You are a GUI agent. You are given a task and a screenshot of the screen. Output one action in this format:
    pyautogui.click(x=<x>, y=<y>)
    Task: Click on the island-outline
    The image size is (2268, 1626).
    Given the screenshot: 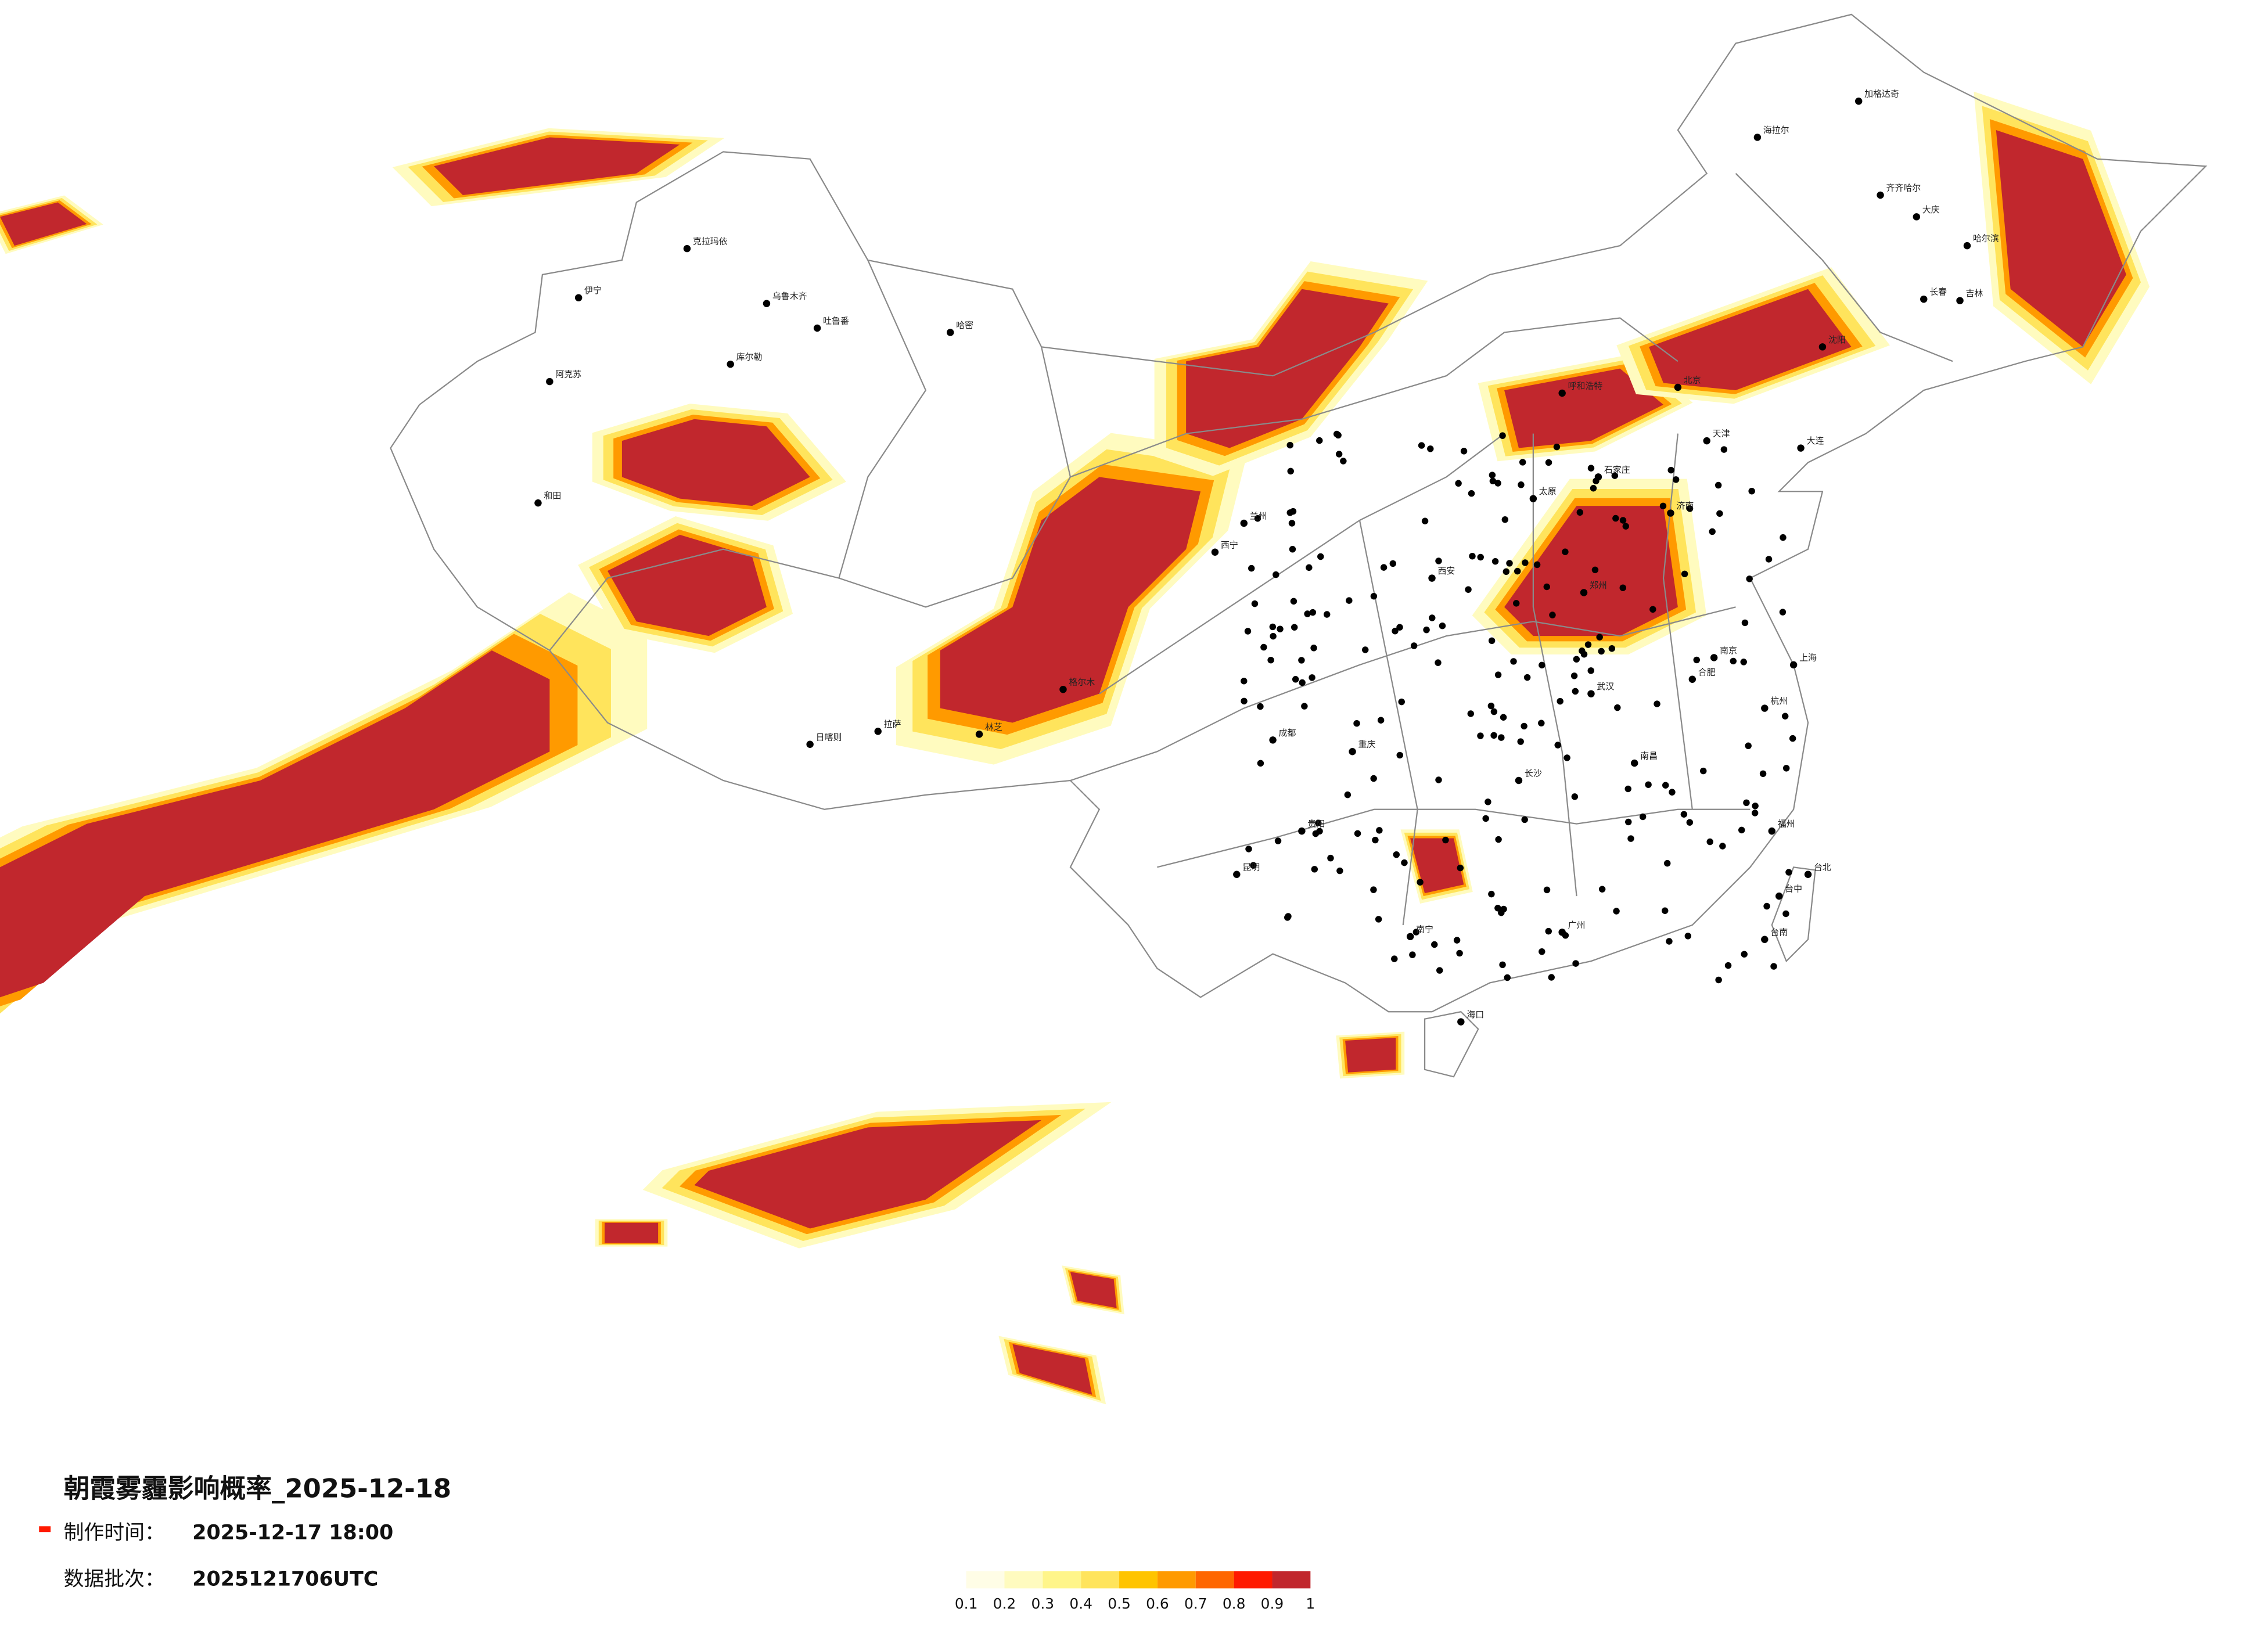 What is the action you would take?
    pyautogui.click(x=1793, y=914)
    